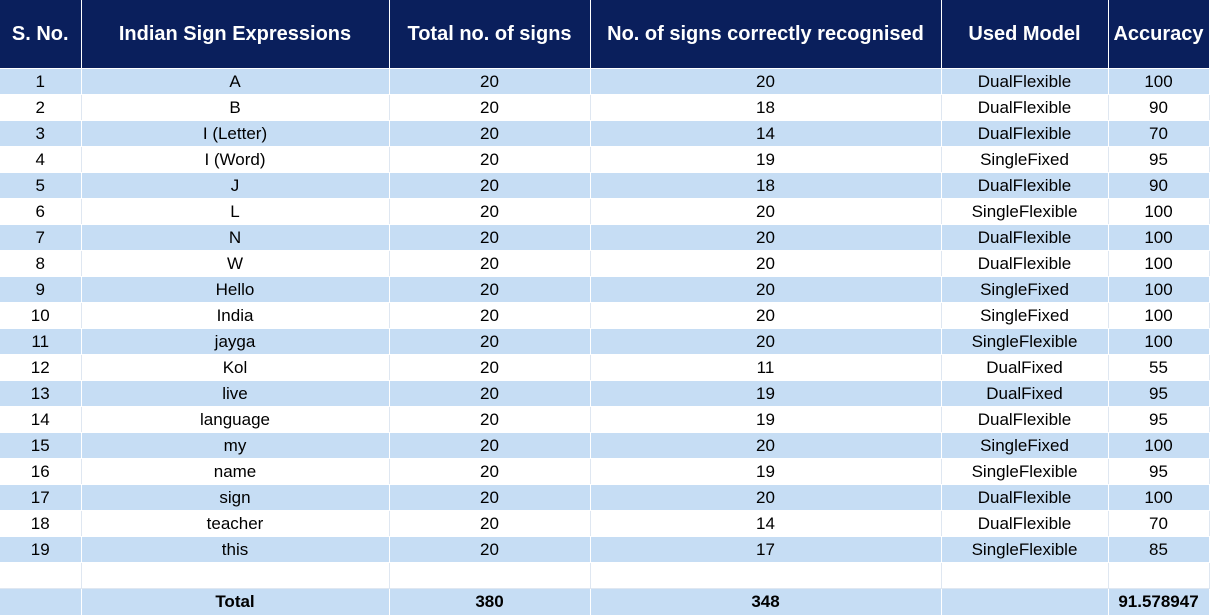 The image size is (1210, 616). I want to click on table-row: 18 teacher 20 14 DualFlexible 70, so click(605, 523).